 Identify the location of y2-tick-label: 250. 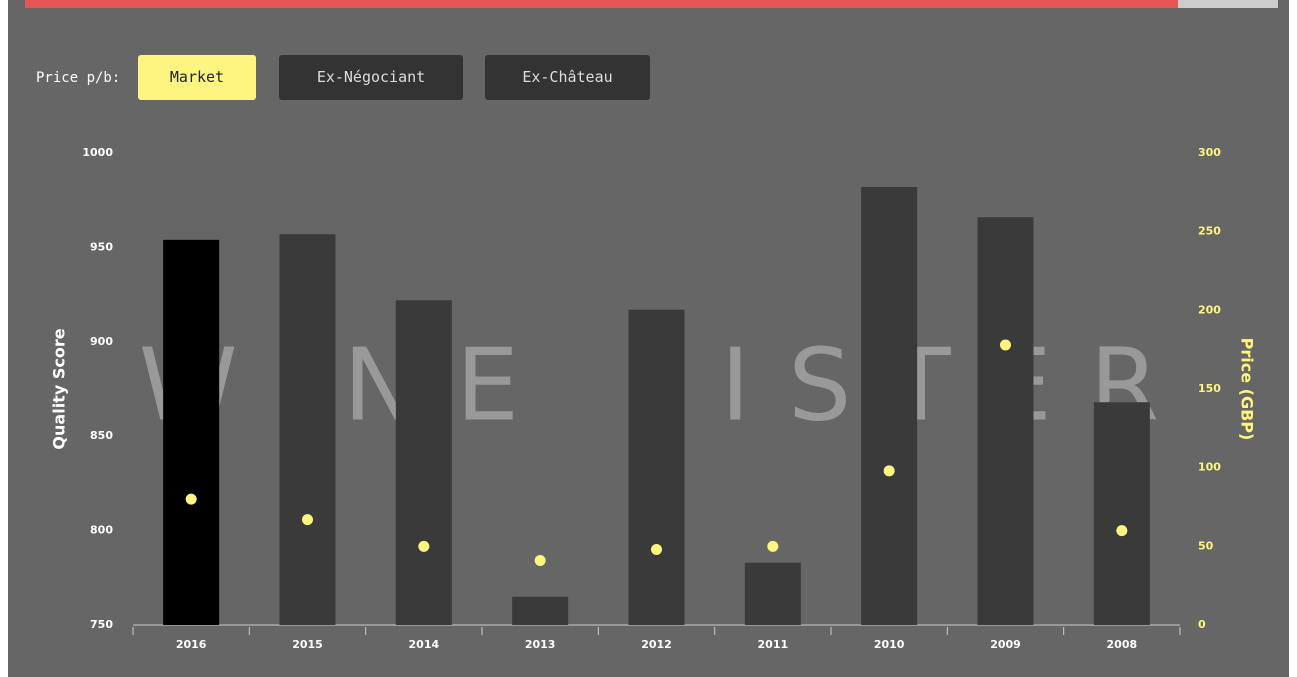
(1209, 231).